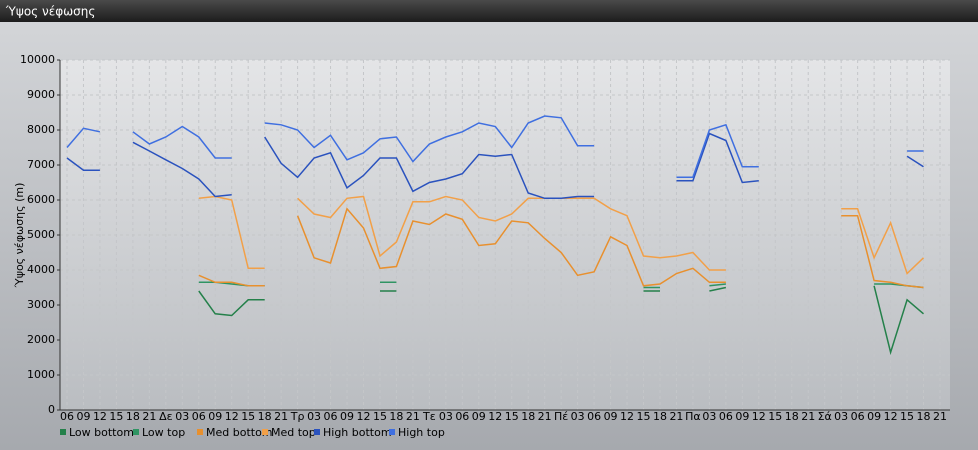  What do you see at coordinates (429, 416) in the screenshot?
I see `x-tick-label: Τε` at bounding box center [429, 416].